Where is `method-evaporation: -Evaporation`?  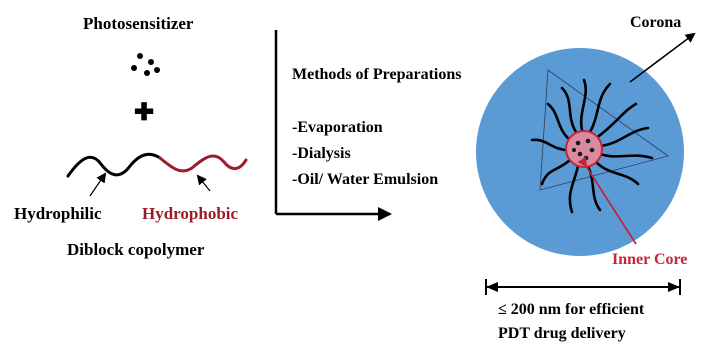 method-evaporation: -Evaporation is located at coordinates (337, 127).